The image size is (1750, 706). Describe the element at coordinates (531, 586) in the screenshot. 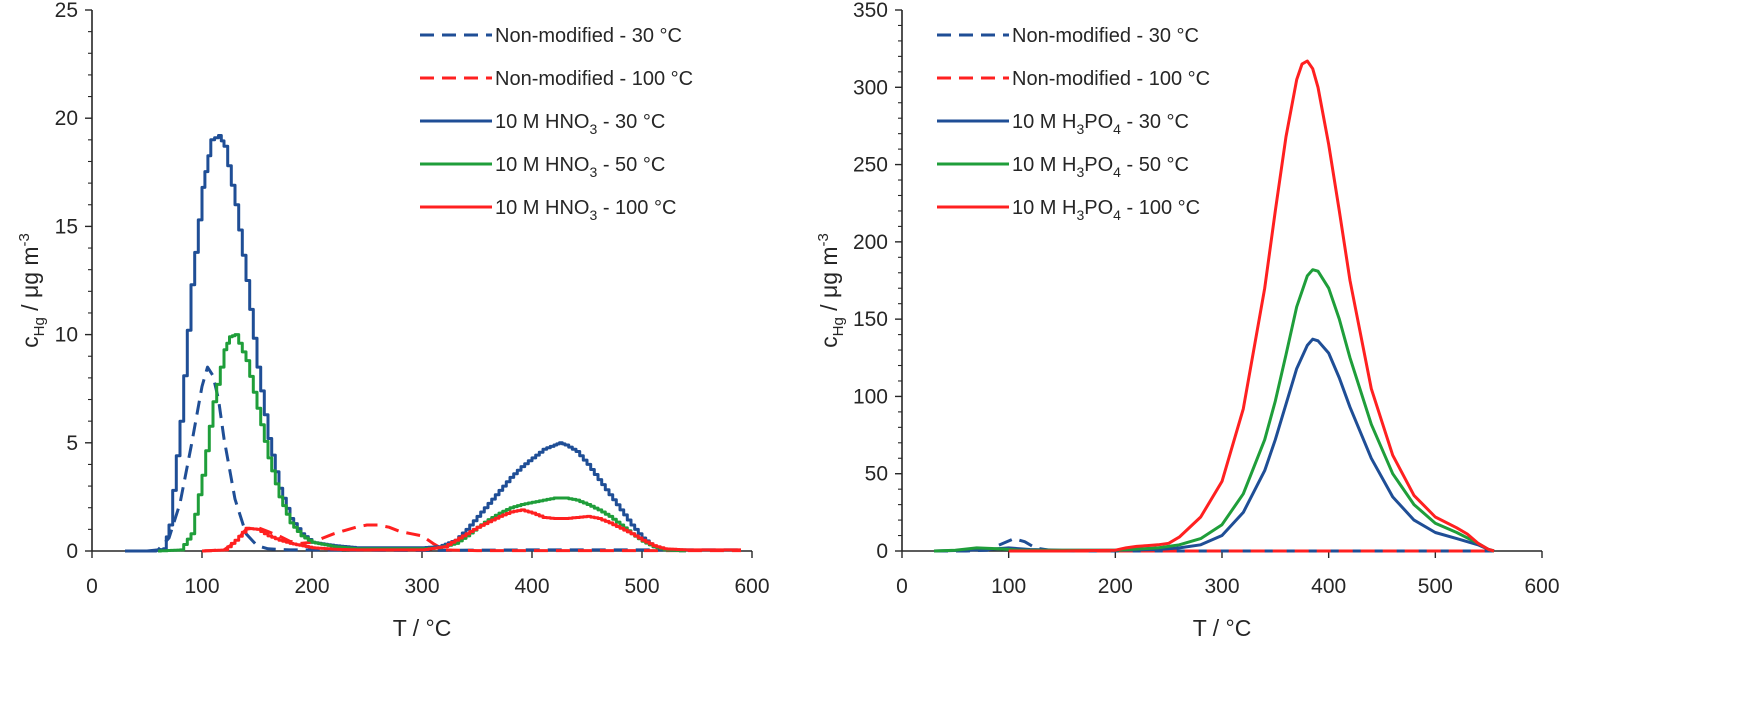

I see `chart0-x-tick-label: 400` at that location.